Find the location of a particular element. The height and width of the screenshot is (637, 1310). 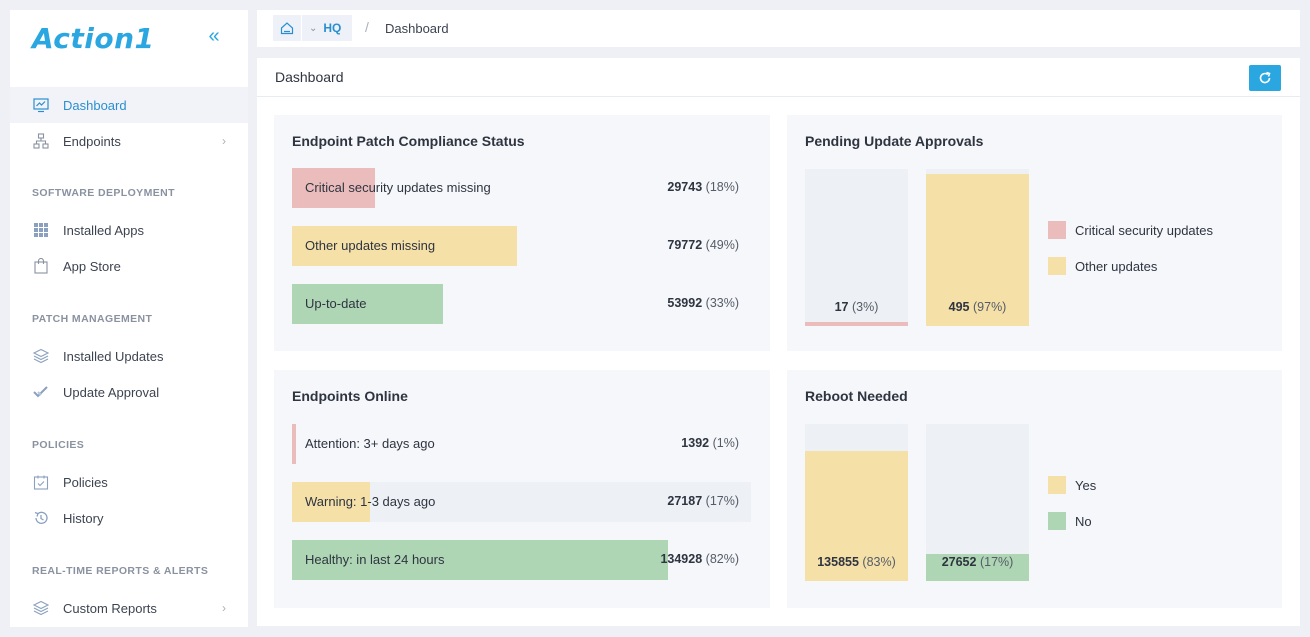

chevron-down-icon: ⌄ is located at coordinates (313, 28).